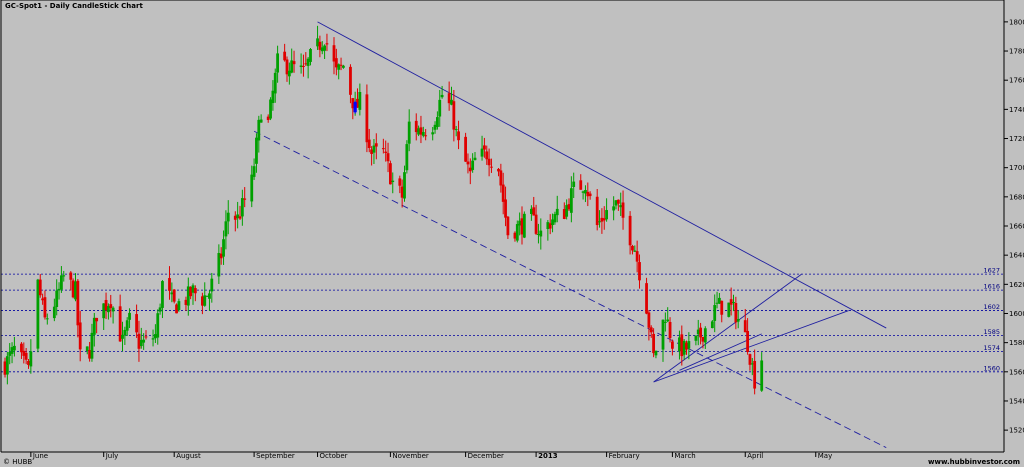 This screenshot has height=467, width=1024. I want to click on y-tick-label: 1660, so click(1016, 227).